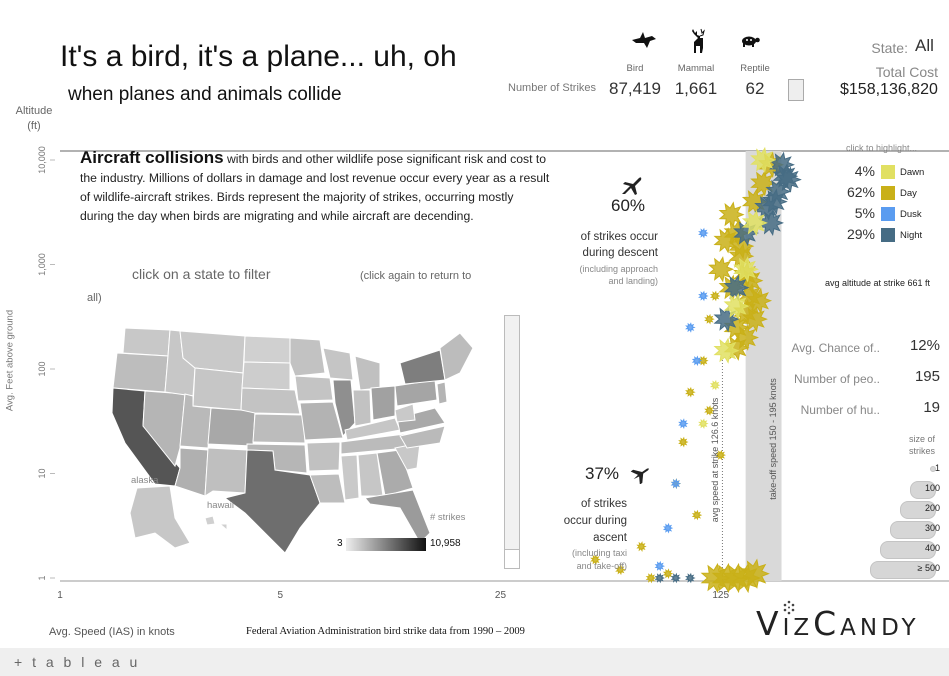  Describe the element at coordinates (911, 489) in the screenshot. I see `size-legend-item: 100` at that location.